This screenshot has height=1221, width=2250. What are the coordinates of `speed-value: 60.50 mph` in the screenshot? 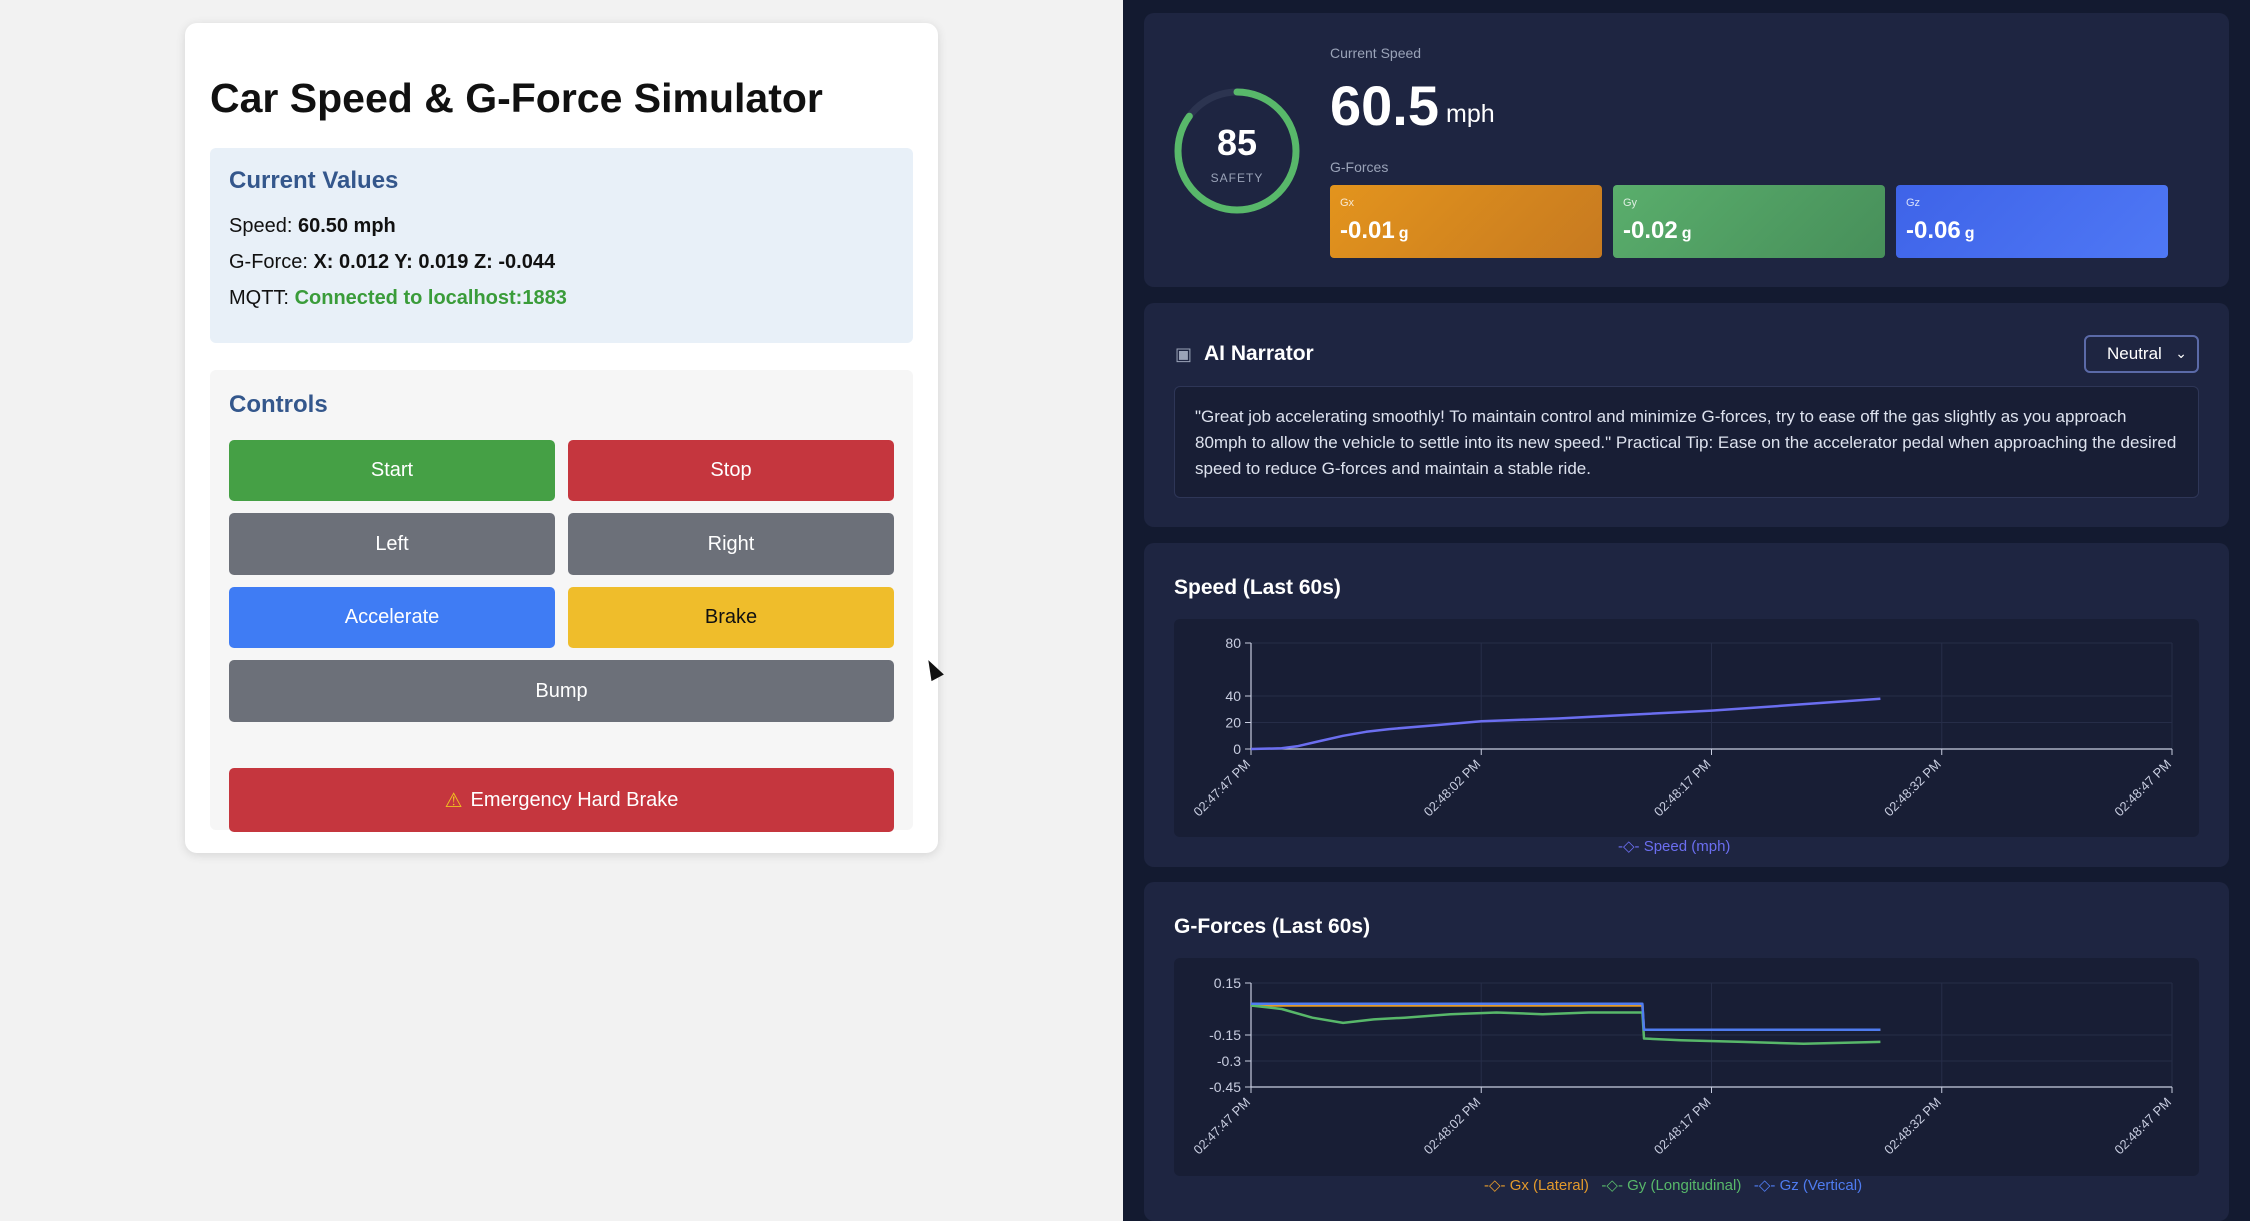 It's located at (346, 226).